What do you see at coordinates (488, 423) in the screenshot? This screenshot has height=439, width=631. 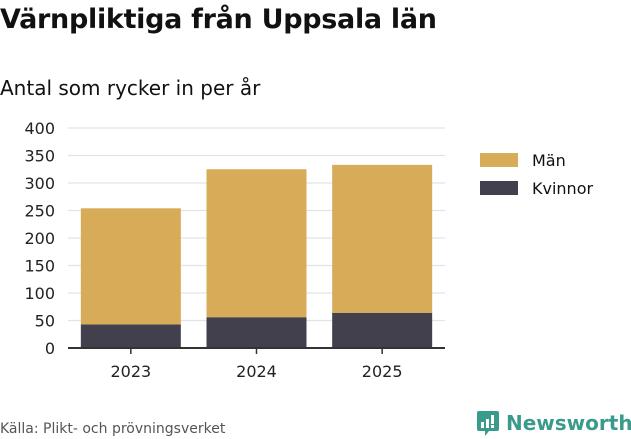 I see `bar-chart-logo-icon` at bounding box center [488, 423].